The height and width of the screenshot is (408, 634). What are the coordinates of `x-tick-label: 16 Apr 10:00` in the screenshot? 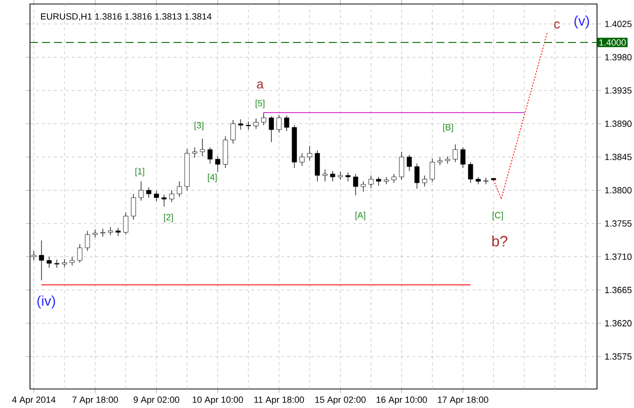 It's located at (401, 400).